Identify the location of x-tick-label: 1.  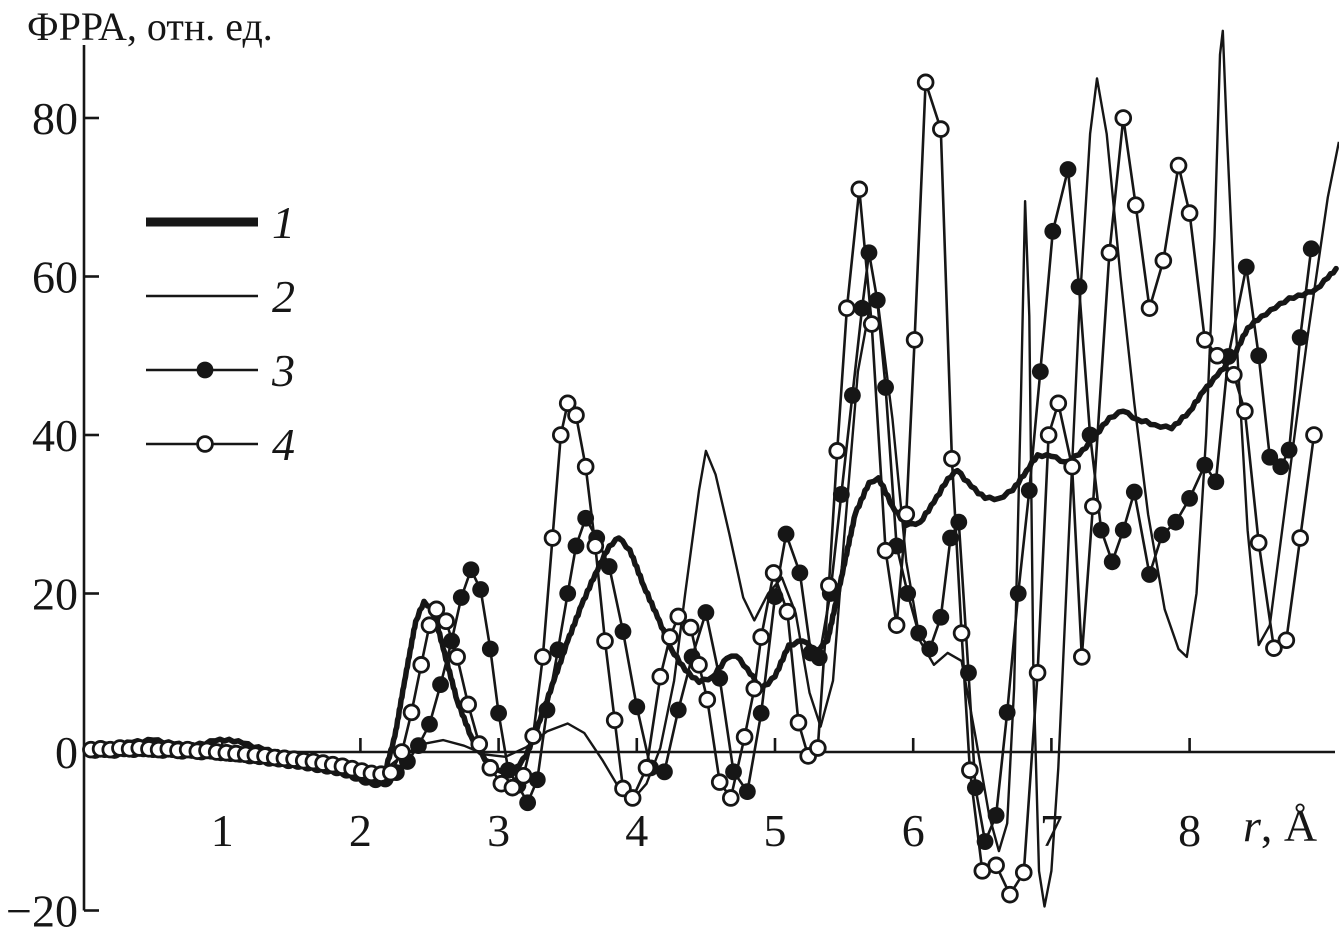
(222, 830).